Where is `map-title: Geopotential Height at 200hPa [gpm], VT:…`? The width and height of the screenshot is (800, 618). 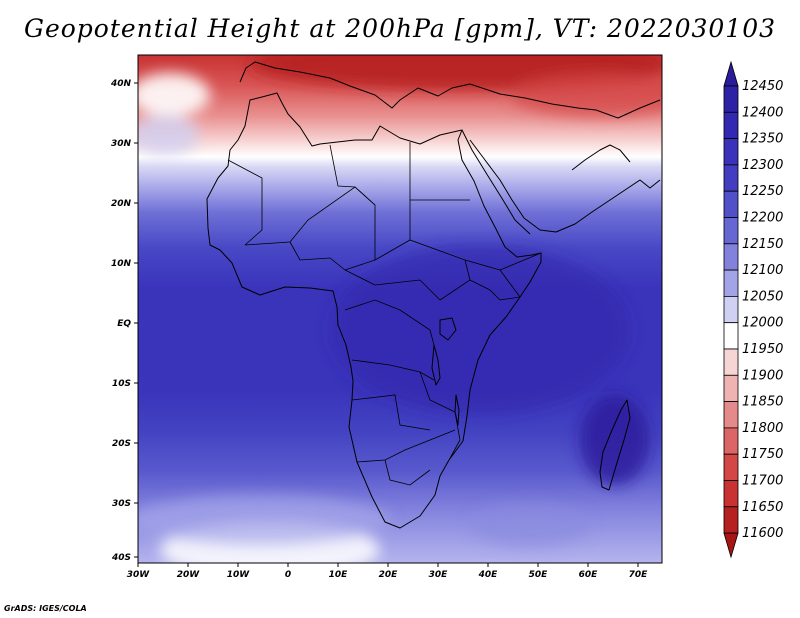
map-title: Geopotential Height at 200hPa [gpm], VT:… is located at coordinates (400, 28).